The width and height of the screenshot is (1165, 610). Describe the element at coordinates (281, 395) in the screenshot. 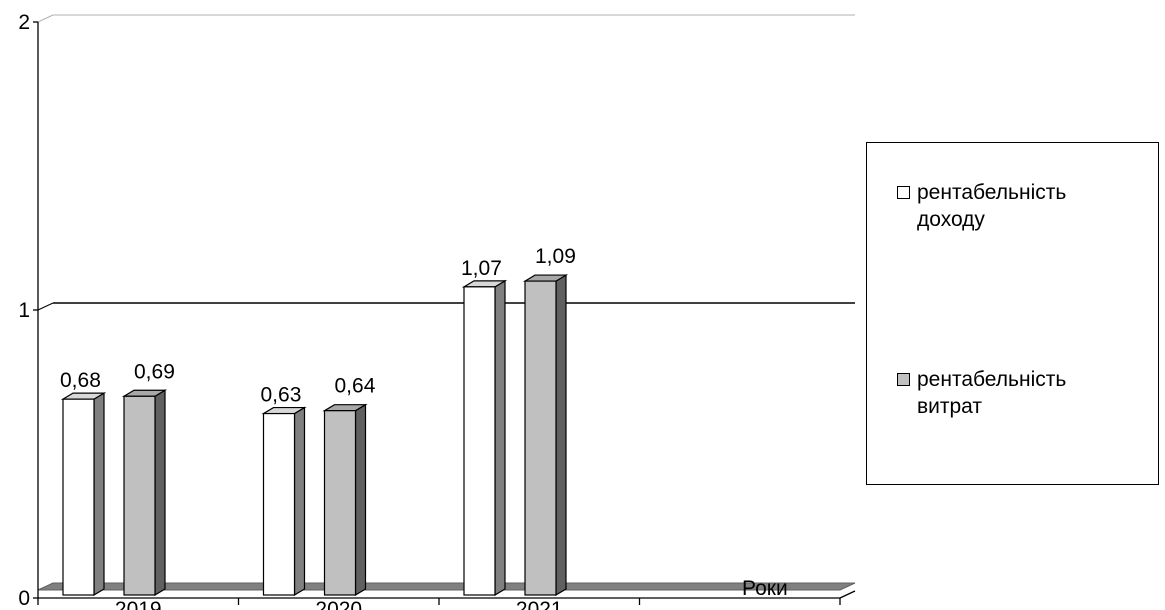

I see `data-label: 0,63` at that location.